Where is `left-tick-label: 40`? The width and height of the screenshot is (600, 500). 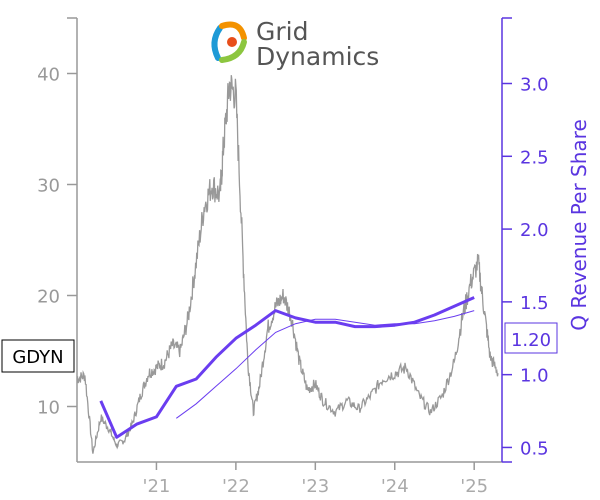
left-tick-label: 40 is located at coordinates (48, 75).